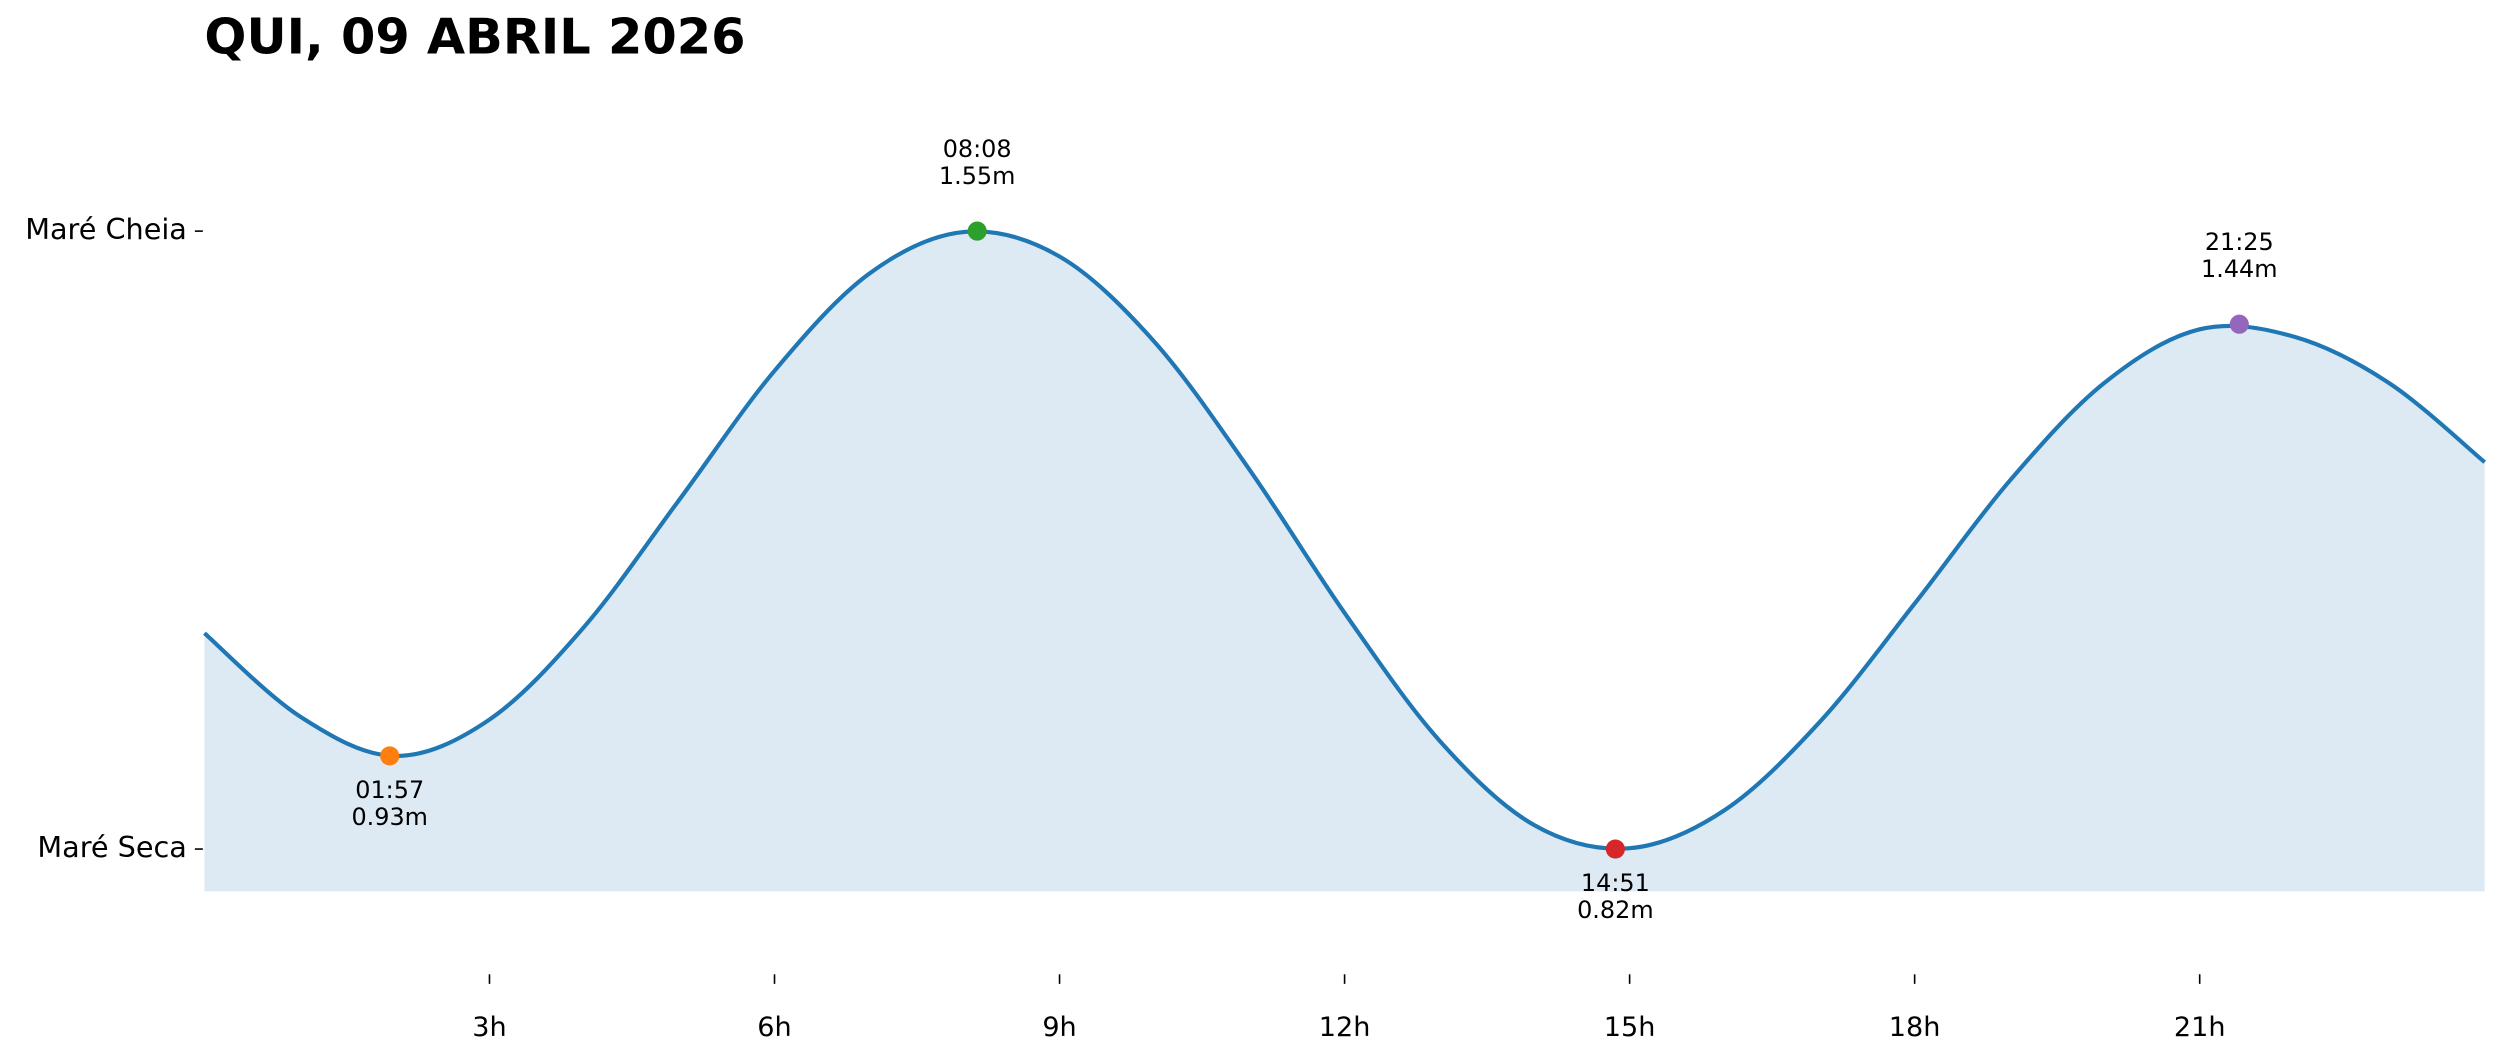 The image size is (2501, 1062). What do you see at coordinates (2239, 242) in the screenshot?
I see `extreme-time: 21:25` at bounding box center [2239, 242].